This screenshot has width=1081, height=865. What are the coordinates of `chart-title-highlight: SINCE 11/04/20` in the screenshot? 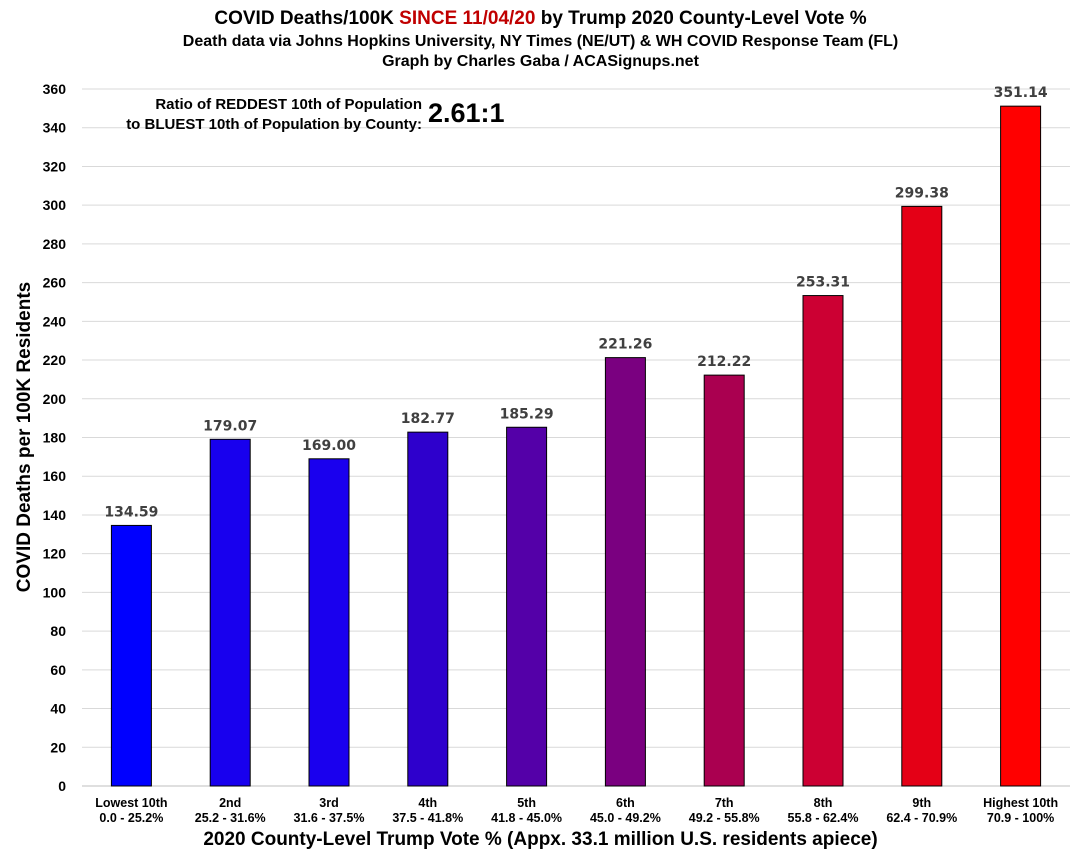 It's located at (467, 18).